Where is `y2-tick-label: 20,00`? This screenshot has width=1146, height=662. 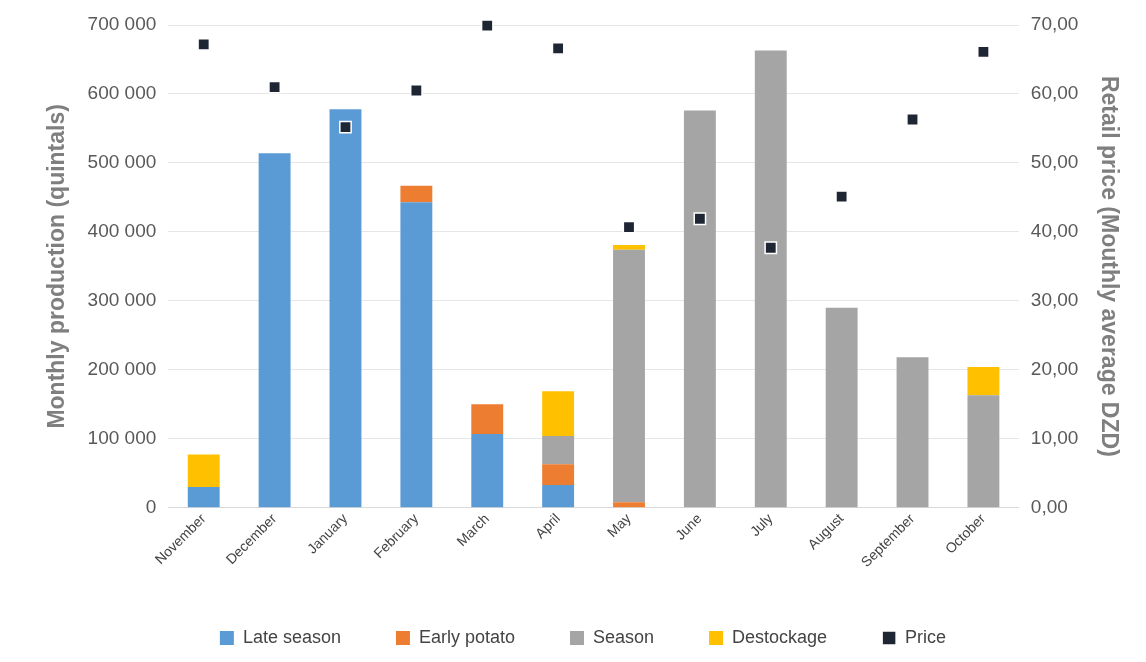
y2-tick-label: 20,00 is located at coordinates (1054, 369).